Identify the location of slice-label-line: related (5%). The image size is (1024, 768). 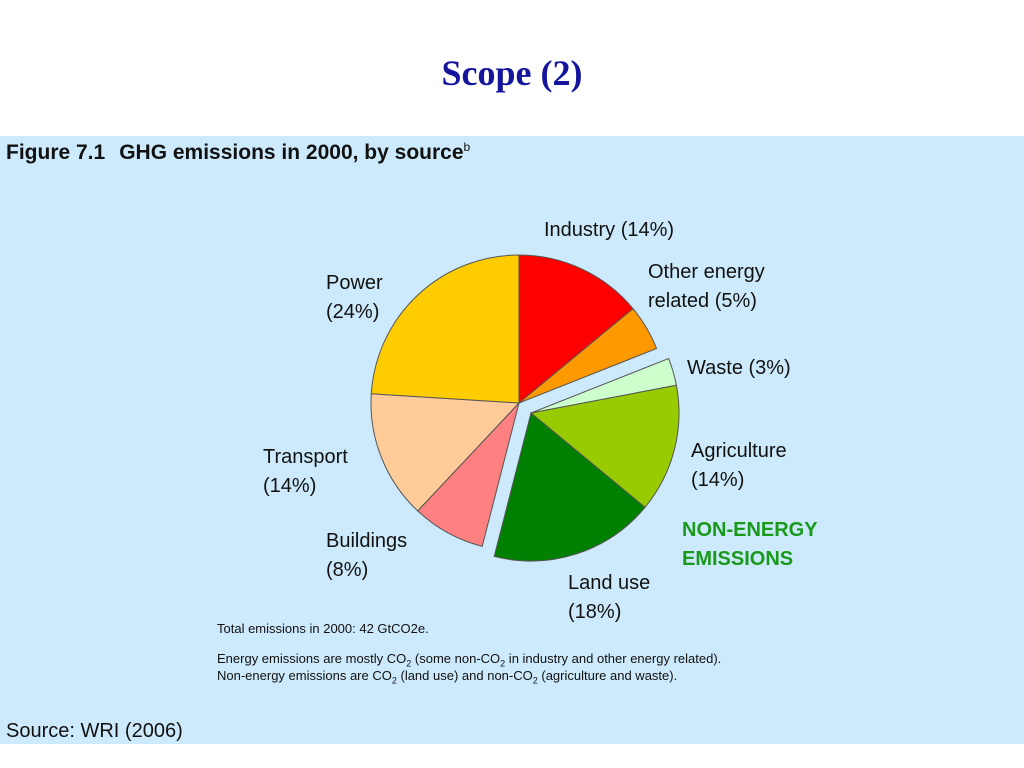
(702, 301).